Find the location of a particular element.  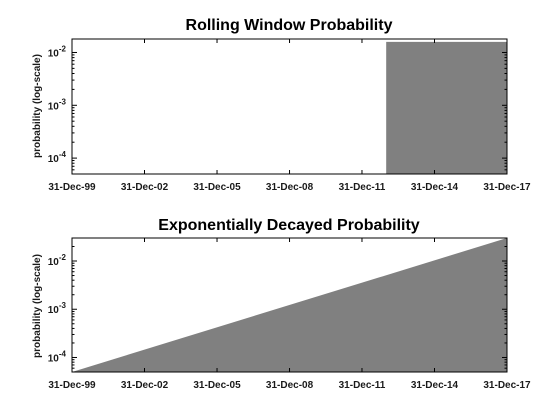

plot-area is located at coordinates (446, 107).